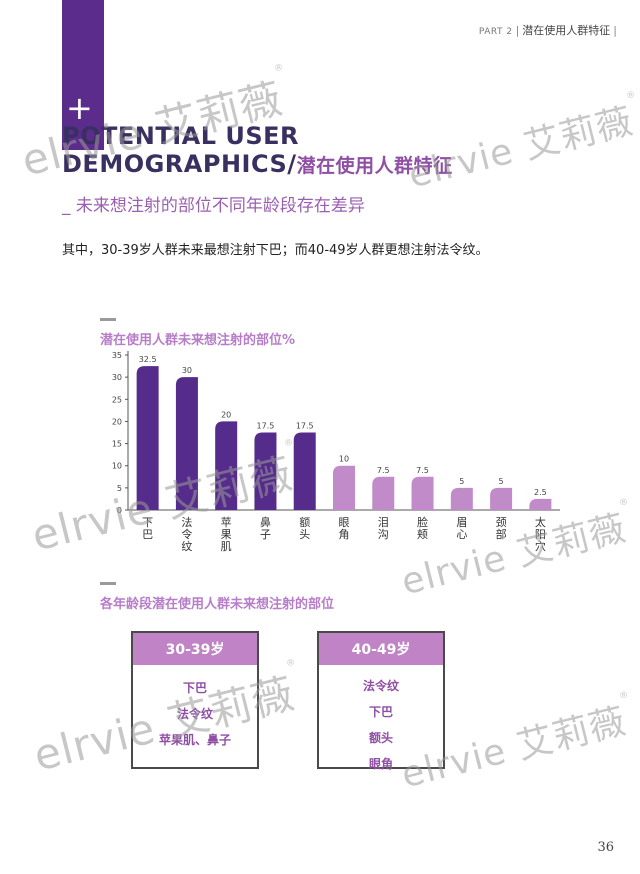 Image resolution: width=640 pixels, height=874 pixels. I want to click on body-text: 其中，30-39岁人群未来最想注射下巴；而40-49岁人群更想注射法令纹。, so click(275, 250).